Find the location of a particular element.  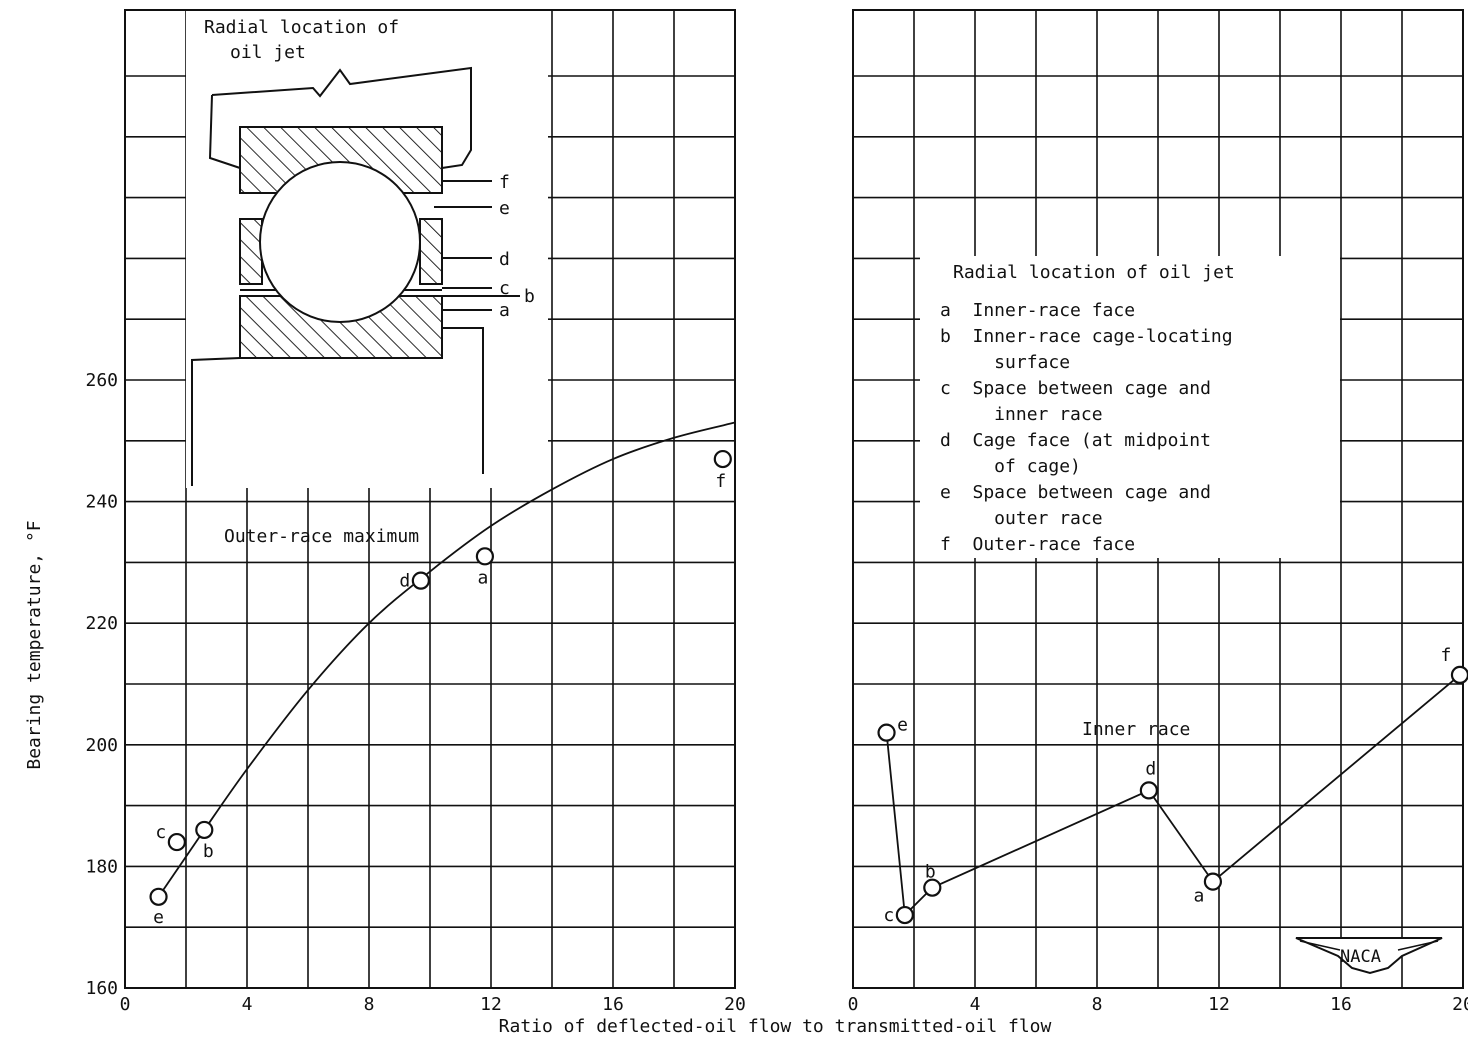

outer-race-series-label: Outer-race maximum is located at coordinates (321, 536).